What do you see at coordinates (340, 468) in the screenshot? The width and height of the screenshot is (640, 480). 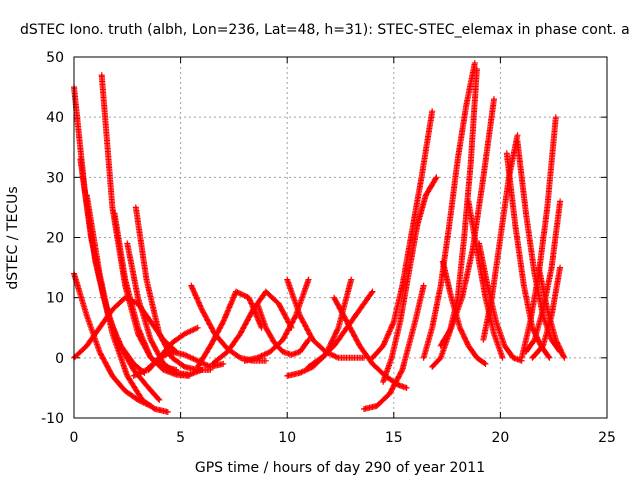 I see `x-axis-label: GPS time / hours of day 290 of year 2011` at bounding box center [340, 468].